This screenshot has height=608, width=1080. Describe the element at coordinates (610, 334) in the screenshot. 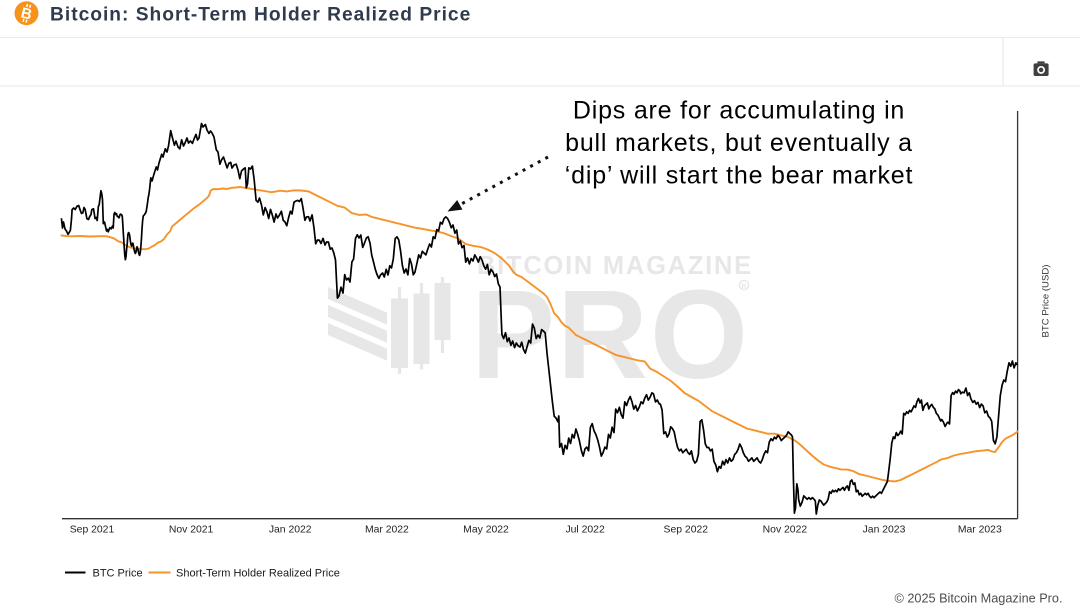

I see `svg-text: PRO` at that location.